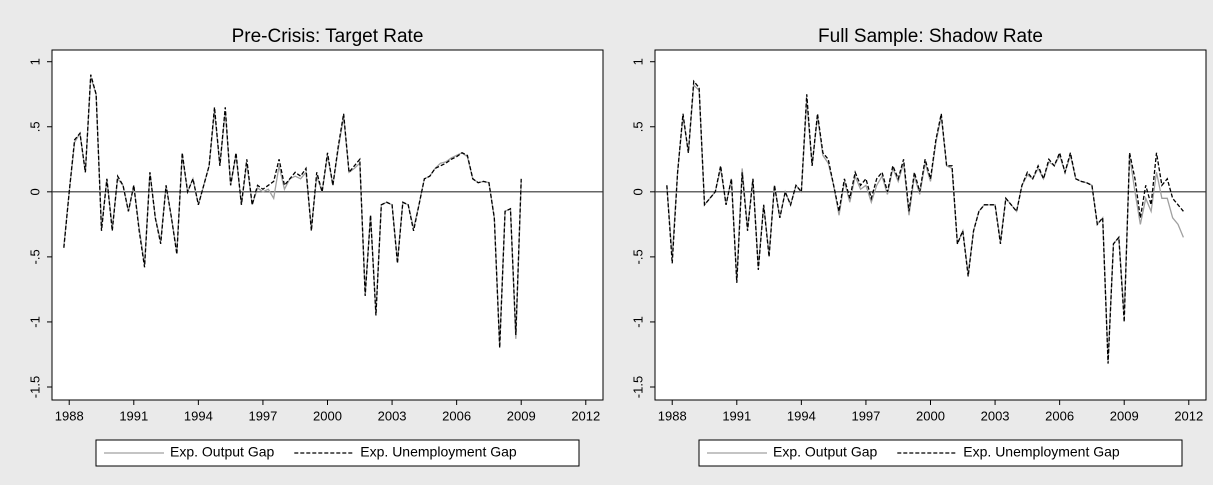  I want to click on chart-title: Full Sample: Shadow Rate, so click(930, 36).